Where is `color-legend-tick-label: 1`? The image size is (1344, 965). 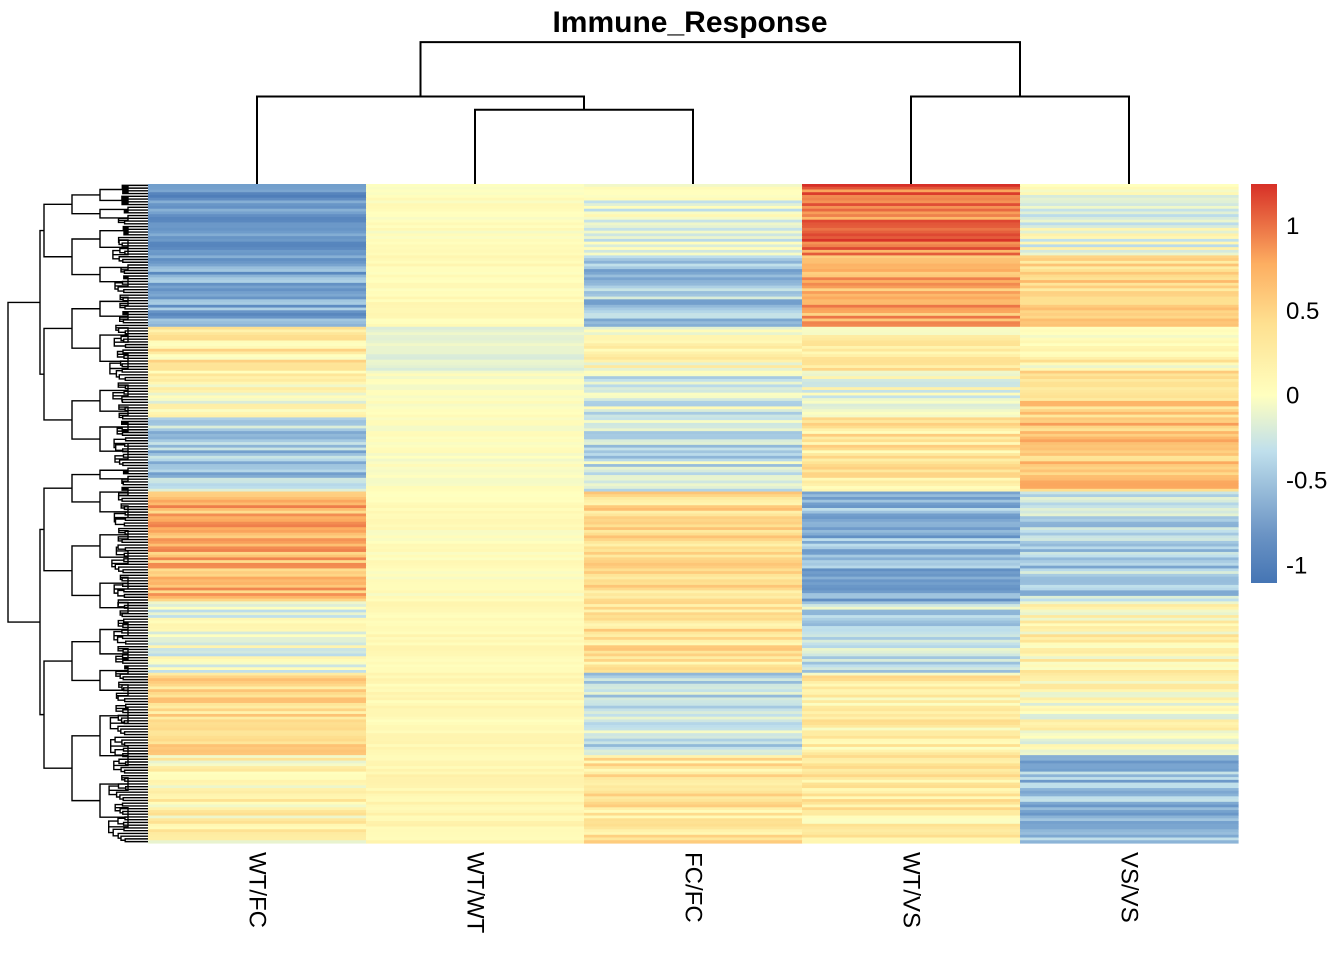 color-legend-tick-label: 1 is located at coordinates (1292, 226).